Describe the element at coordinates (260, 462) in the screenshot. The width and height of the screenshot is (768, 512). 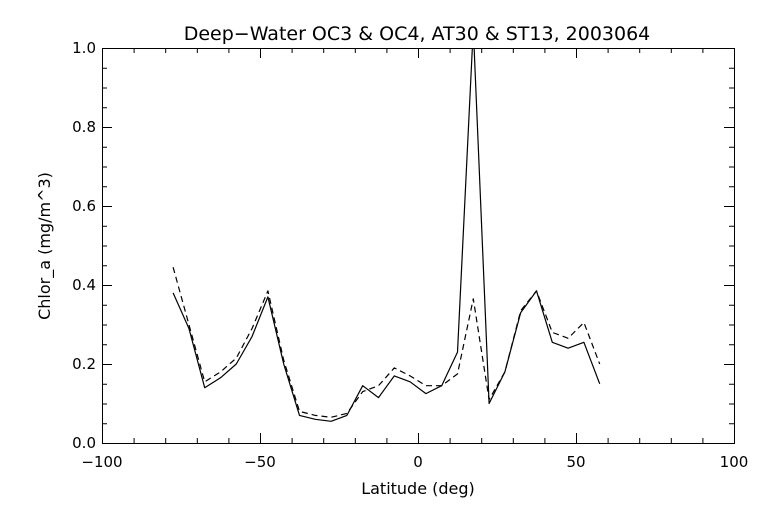
I see `x-tick-label: −50` at that location.